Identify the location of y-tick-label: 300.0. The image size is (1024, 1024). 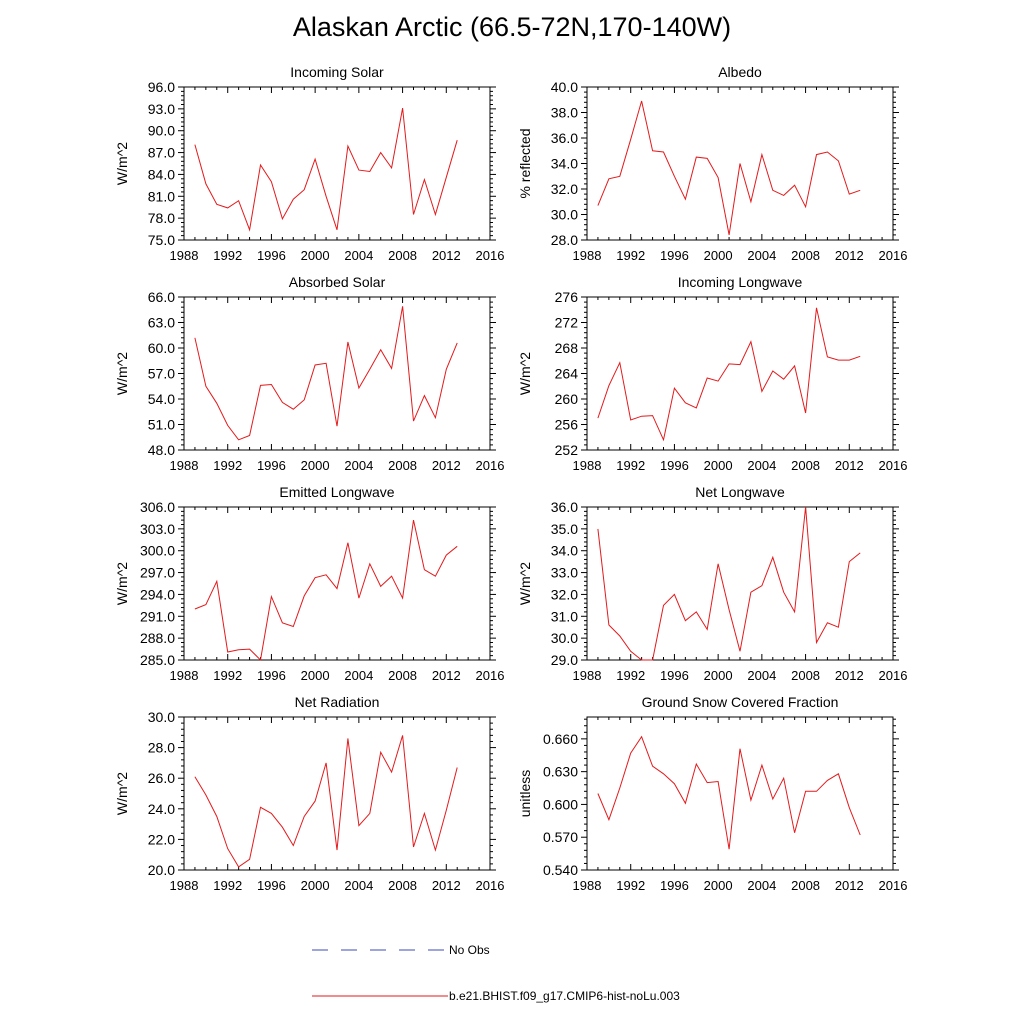
(157, 551).